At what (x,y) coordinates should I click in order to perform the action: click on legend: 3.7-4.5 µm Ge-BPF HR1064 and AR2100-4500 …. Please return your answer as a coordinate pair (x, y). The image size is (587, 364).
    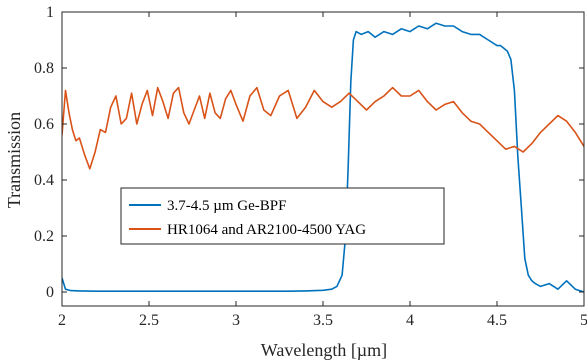
    Looking at the image, I should click on (282, 216).